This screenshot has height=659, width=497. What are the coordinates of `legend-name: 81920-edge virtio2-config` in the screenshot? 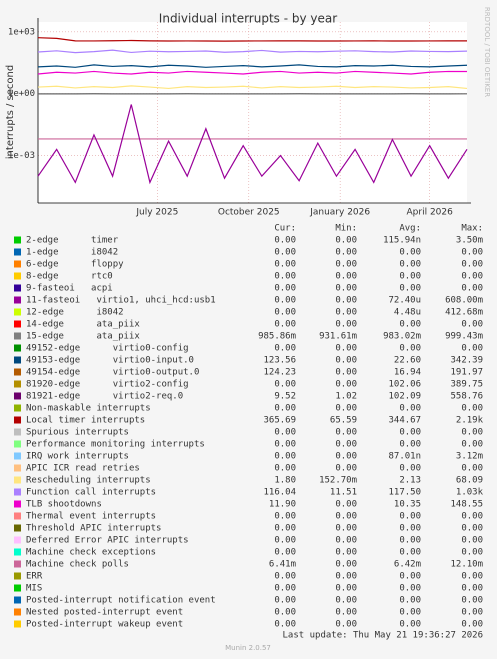 It's located at (107, 385).